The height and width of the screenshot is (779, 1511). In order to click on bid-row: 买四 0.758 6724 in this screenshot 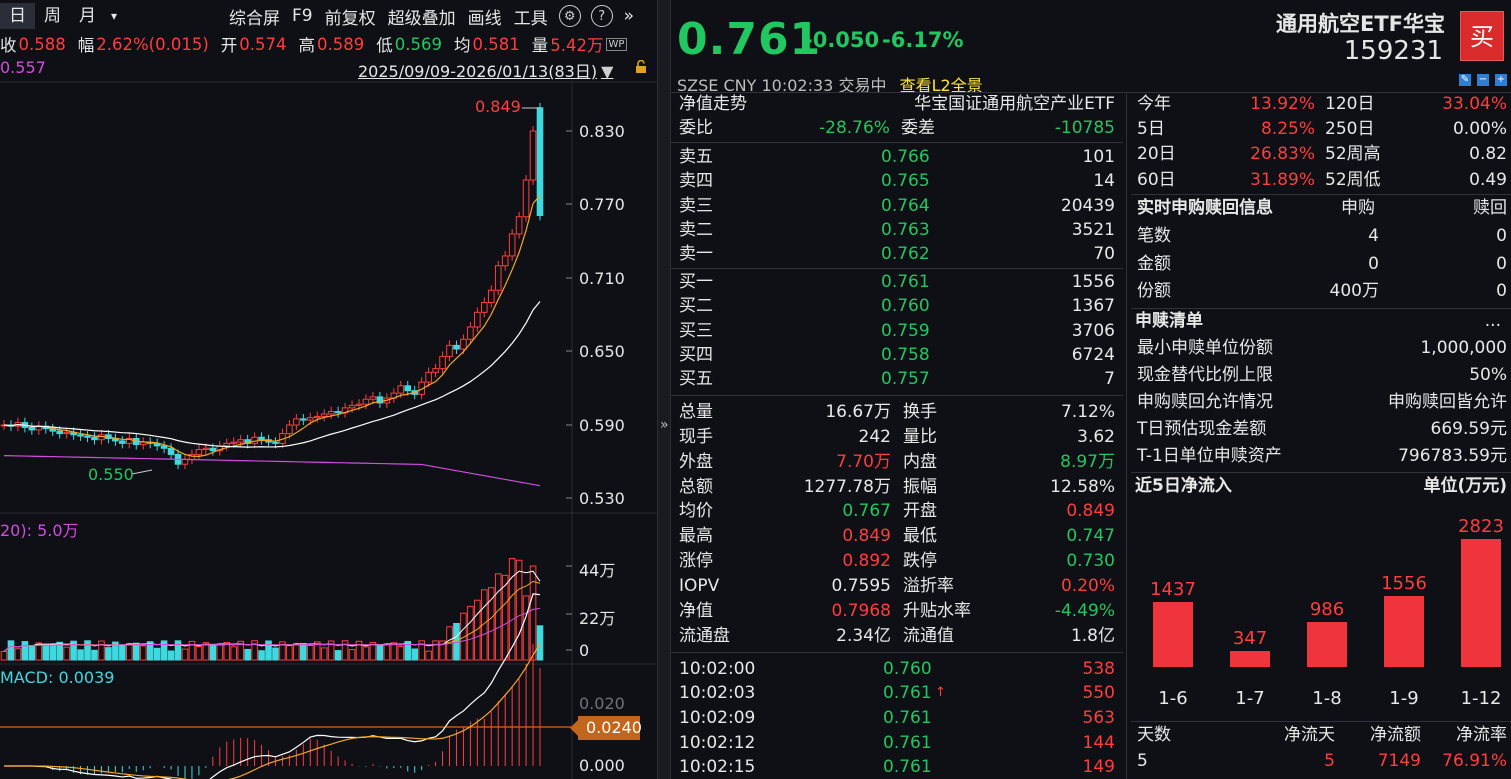, I will do `click(897, 355)`.